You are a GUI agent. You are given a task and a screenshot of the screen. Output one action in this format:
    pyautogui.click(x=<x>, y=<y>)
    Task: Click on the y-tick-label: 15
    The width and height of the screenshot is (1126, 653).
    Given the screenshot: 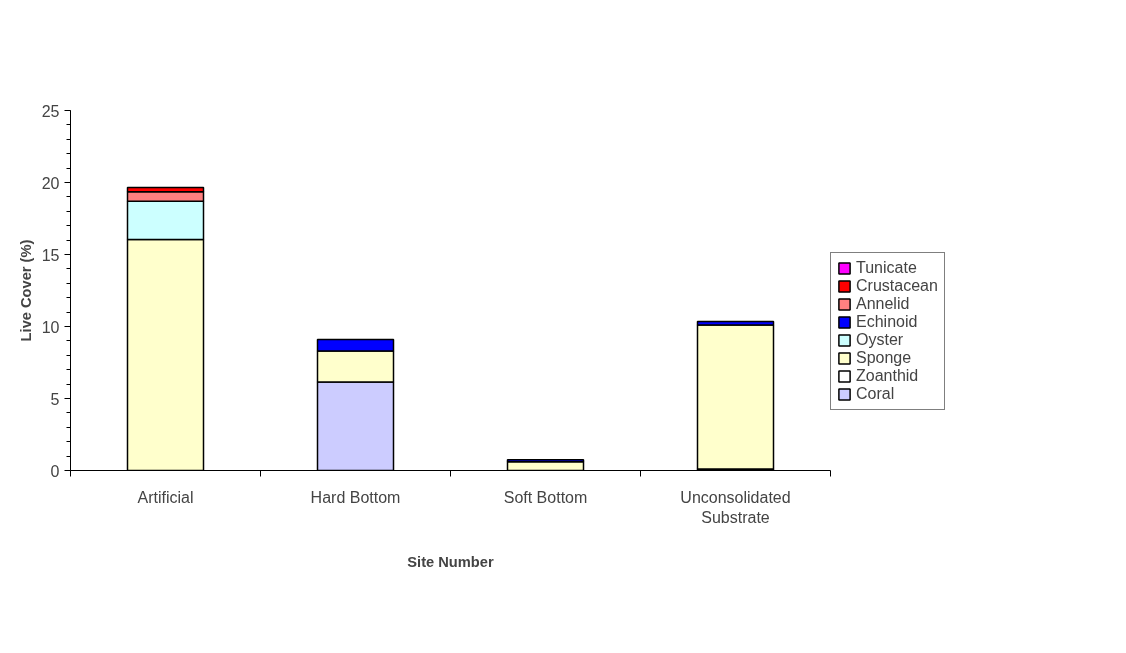 What is the action you would take?
    pyautogui.click(x=50, y=255)
    